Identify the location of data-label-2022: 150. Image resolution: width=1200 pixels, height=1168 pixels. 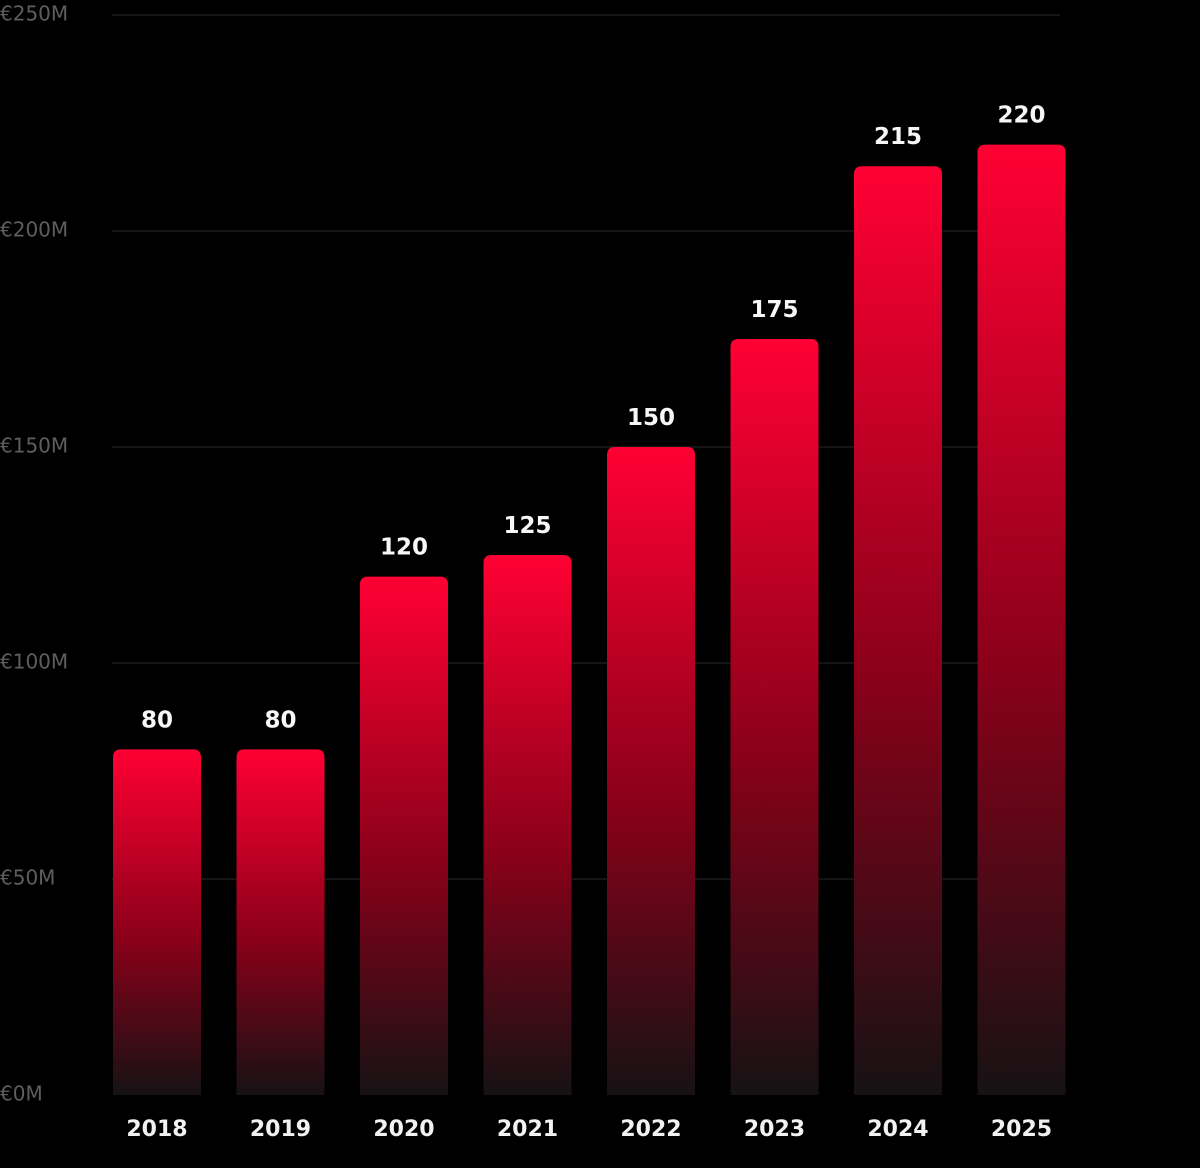
(651, 418).